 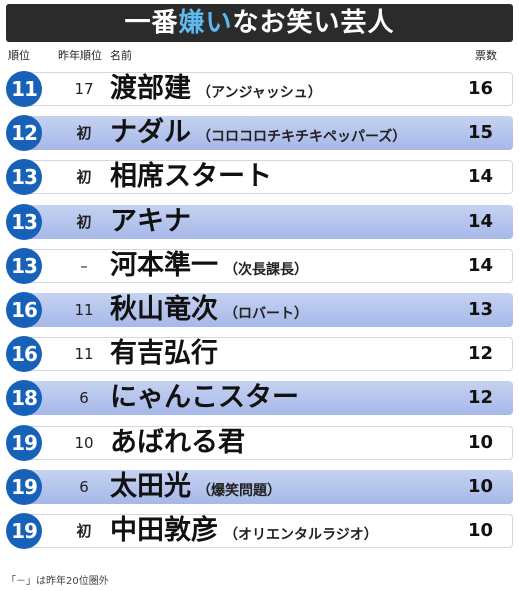 I want to click on table-row: 19 初中田敦彦 （オリエンタルラジオ） 10, so click(x=259, y=531).